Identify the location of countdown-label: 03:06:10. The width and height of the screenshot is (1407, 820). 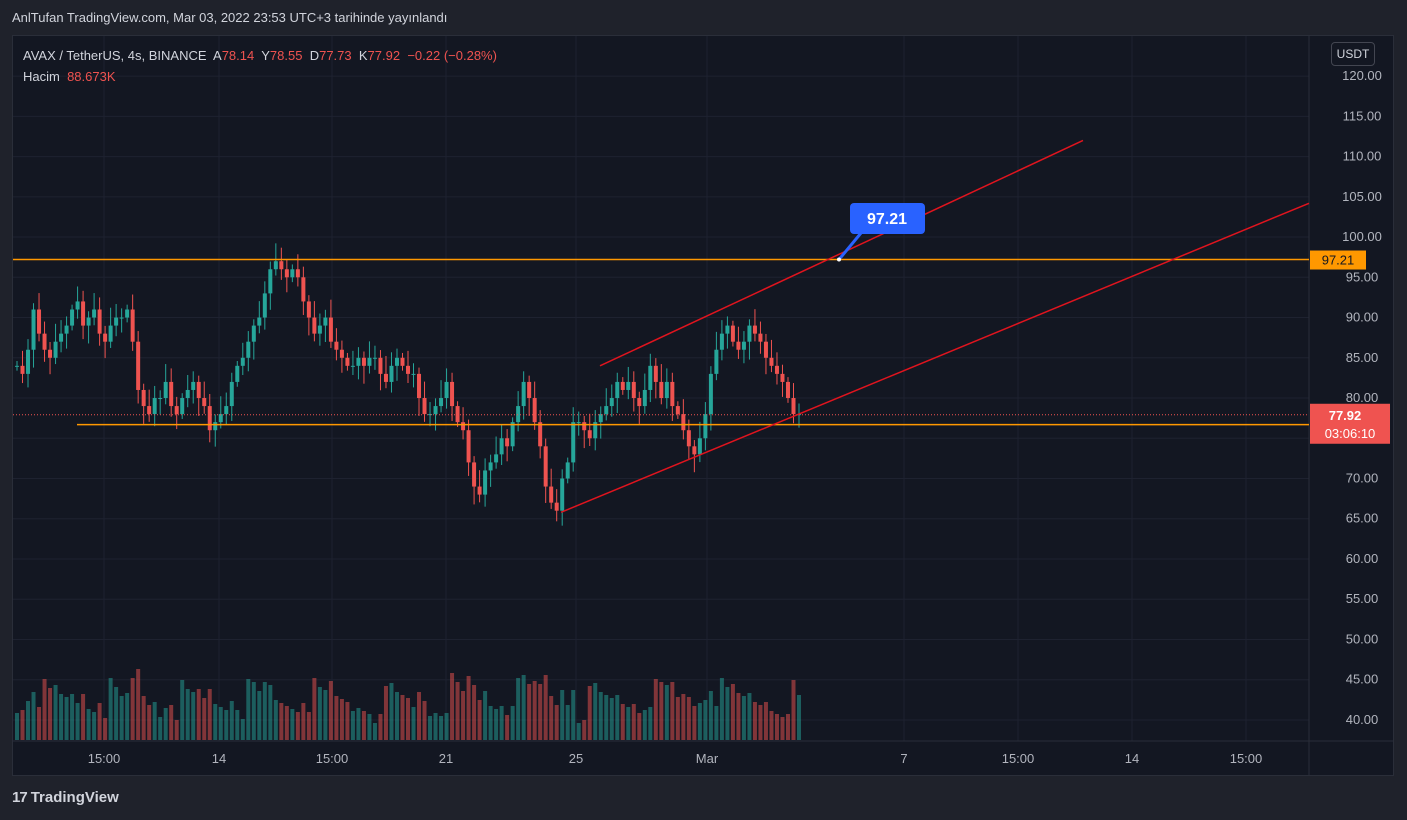
(1350, 433).